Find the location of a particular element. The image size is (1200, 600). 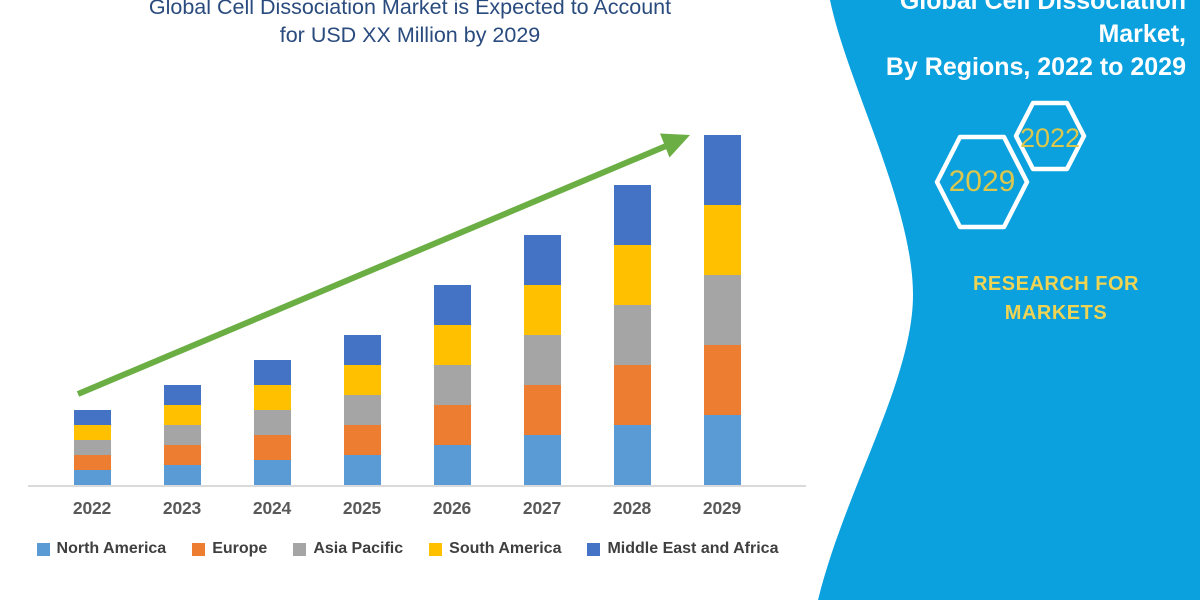

bar-segment-middle-east-and-africa-2028 is located at coordinates (632, 215).